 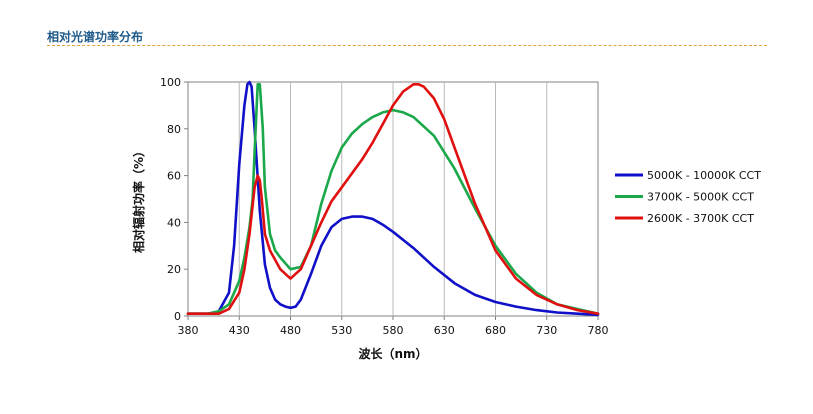 I want to click on x-tick-label: 730, so click(x=546, y=330).